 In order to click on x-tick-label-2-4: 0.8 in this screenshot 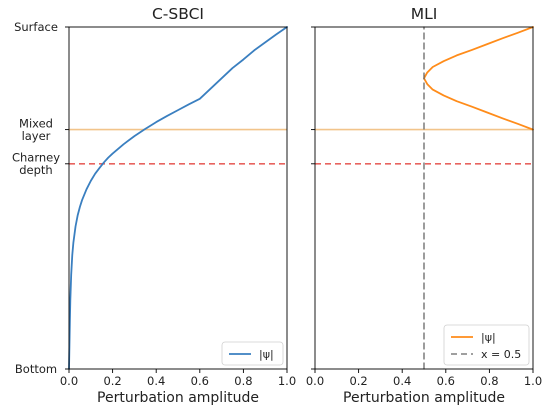, I will do `click(489, 381)`.